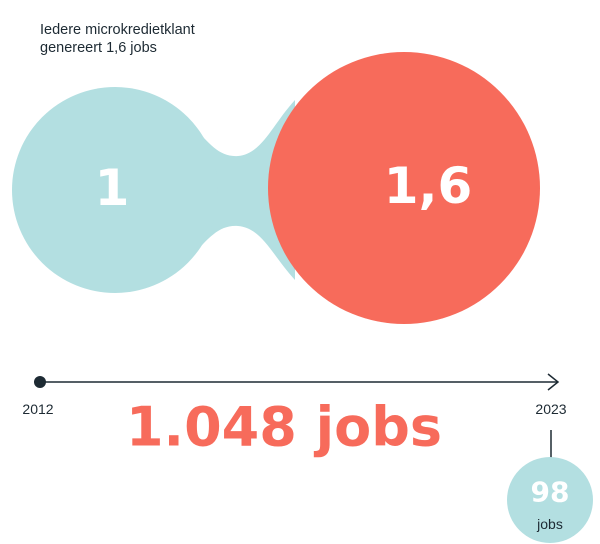  What do you see at coordinates (550, 492) in the screenshot?
I see `callout-value: 98` at bounding box center [550, 492].